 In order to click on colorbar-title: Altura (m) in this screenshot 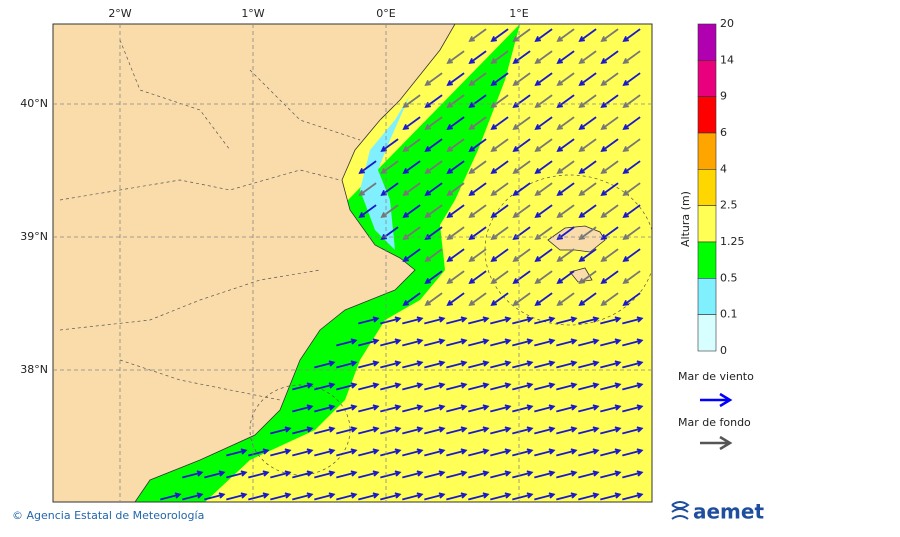, I will do `click(685, 219)`.